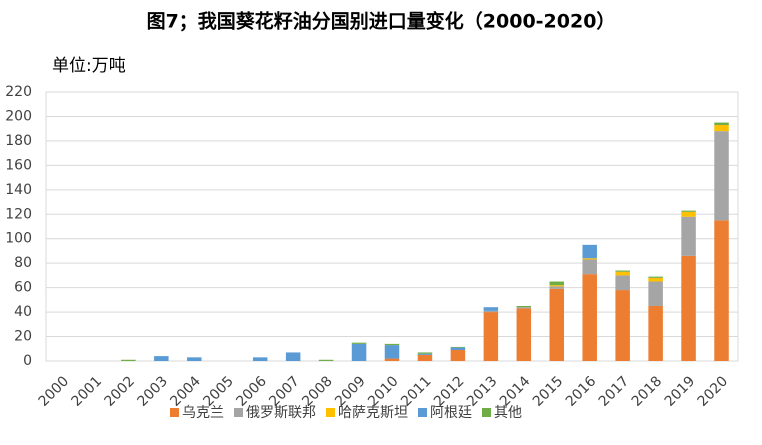 This screenshot has height=445, width=762. What do you see at coordinates (27, 361) in the screenshot?
I see `y-tick-label: 0` at bounding box center [27, 361].